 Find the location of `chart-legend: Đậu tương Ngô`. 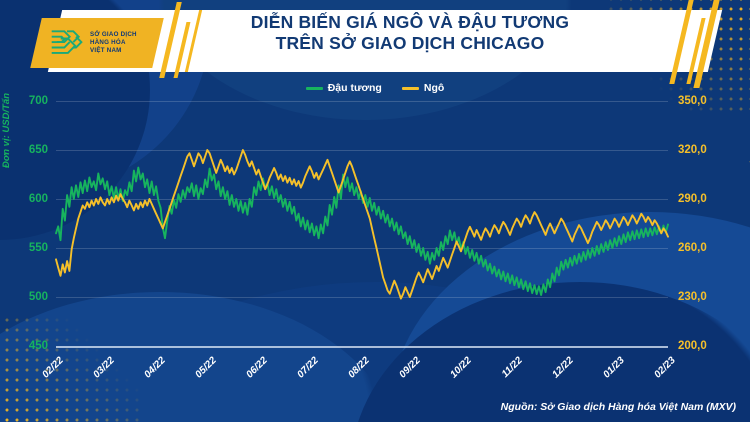

chart-legend: Đậu tương Ngô is located at coordinates (375, 88).